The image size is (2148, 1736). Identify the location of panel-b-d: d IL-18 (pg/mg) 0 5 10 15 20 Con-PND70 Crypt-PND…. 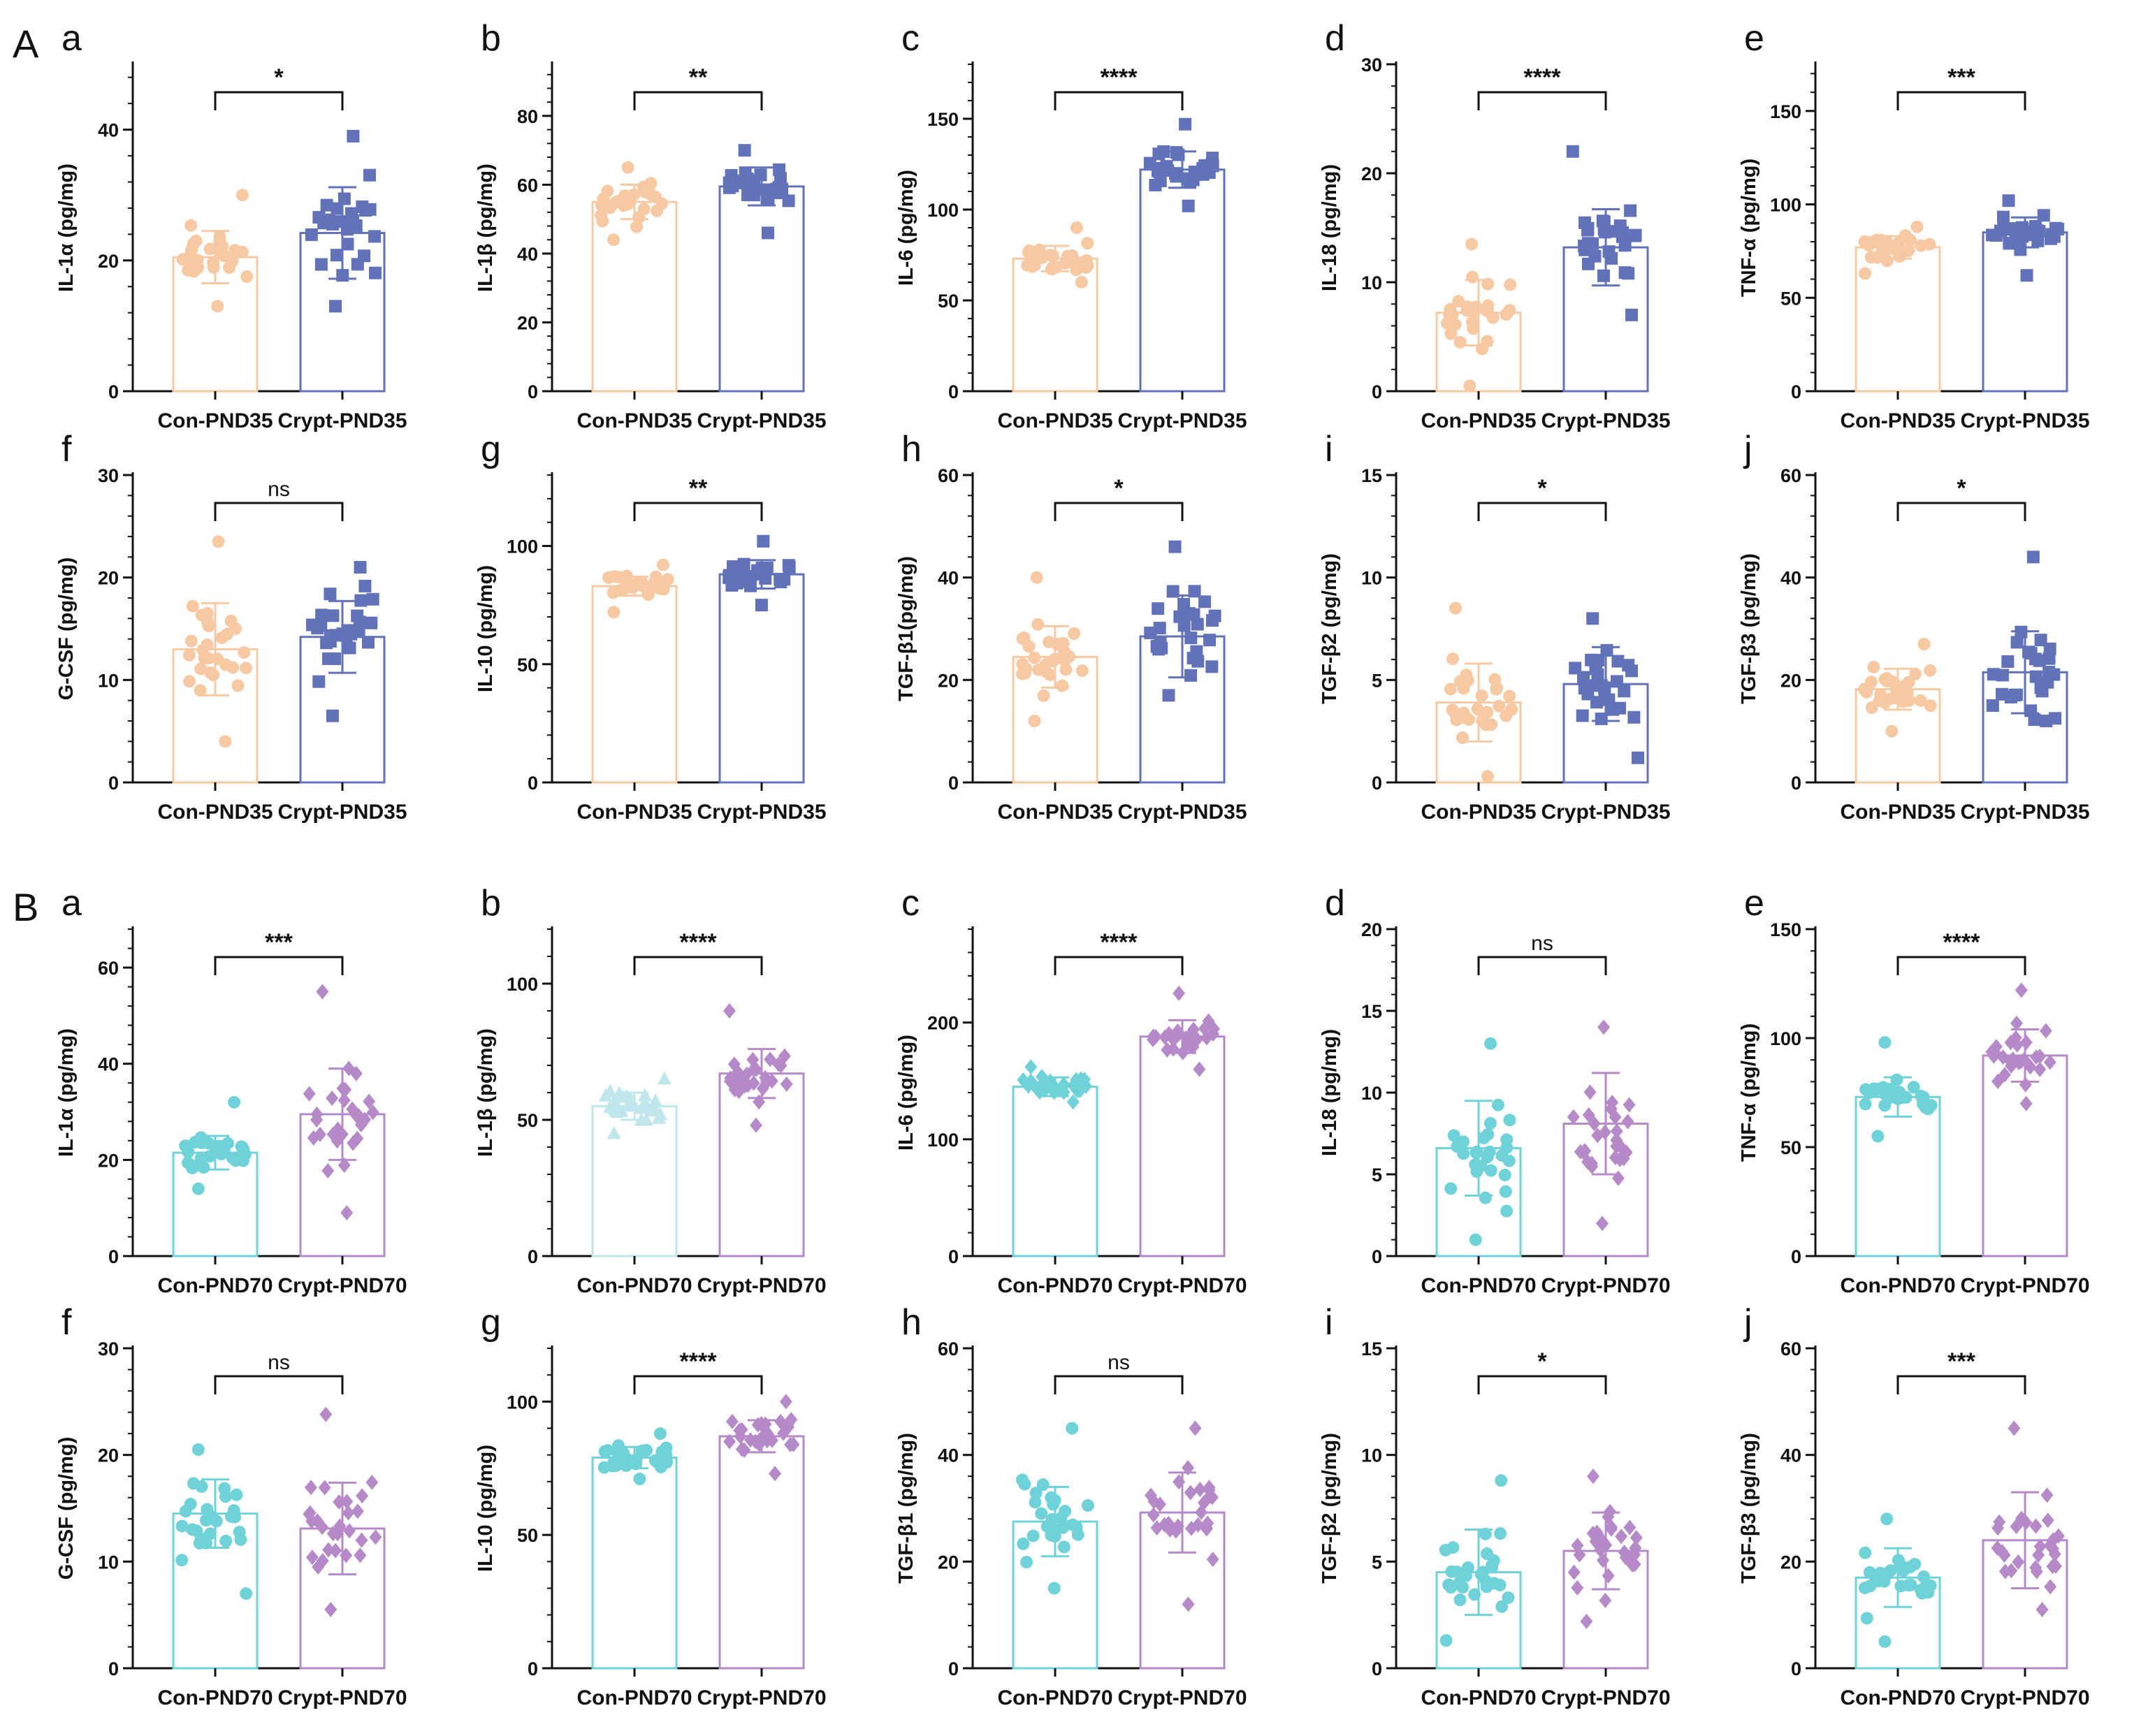
(1495, 1090).